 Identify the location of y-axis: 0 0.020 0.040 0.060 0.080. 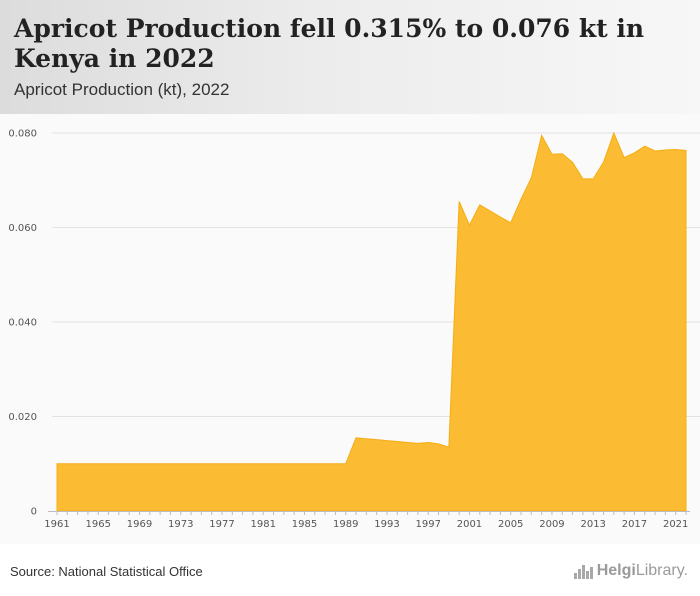
(22, 323).